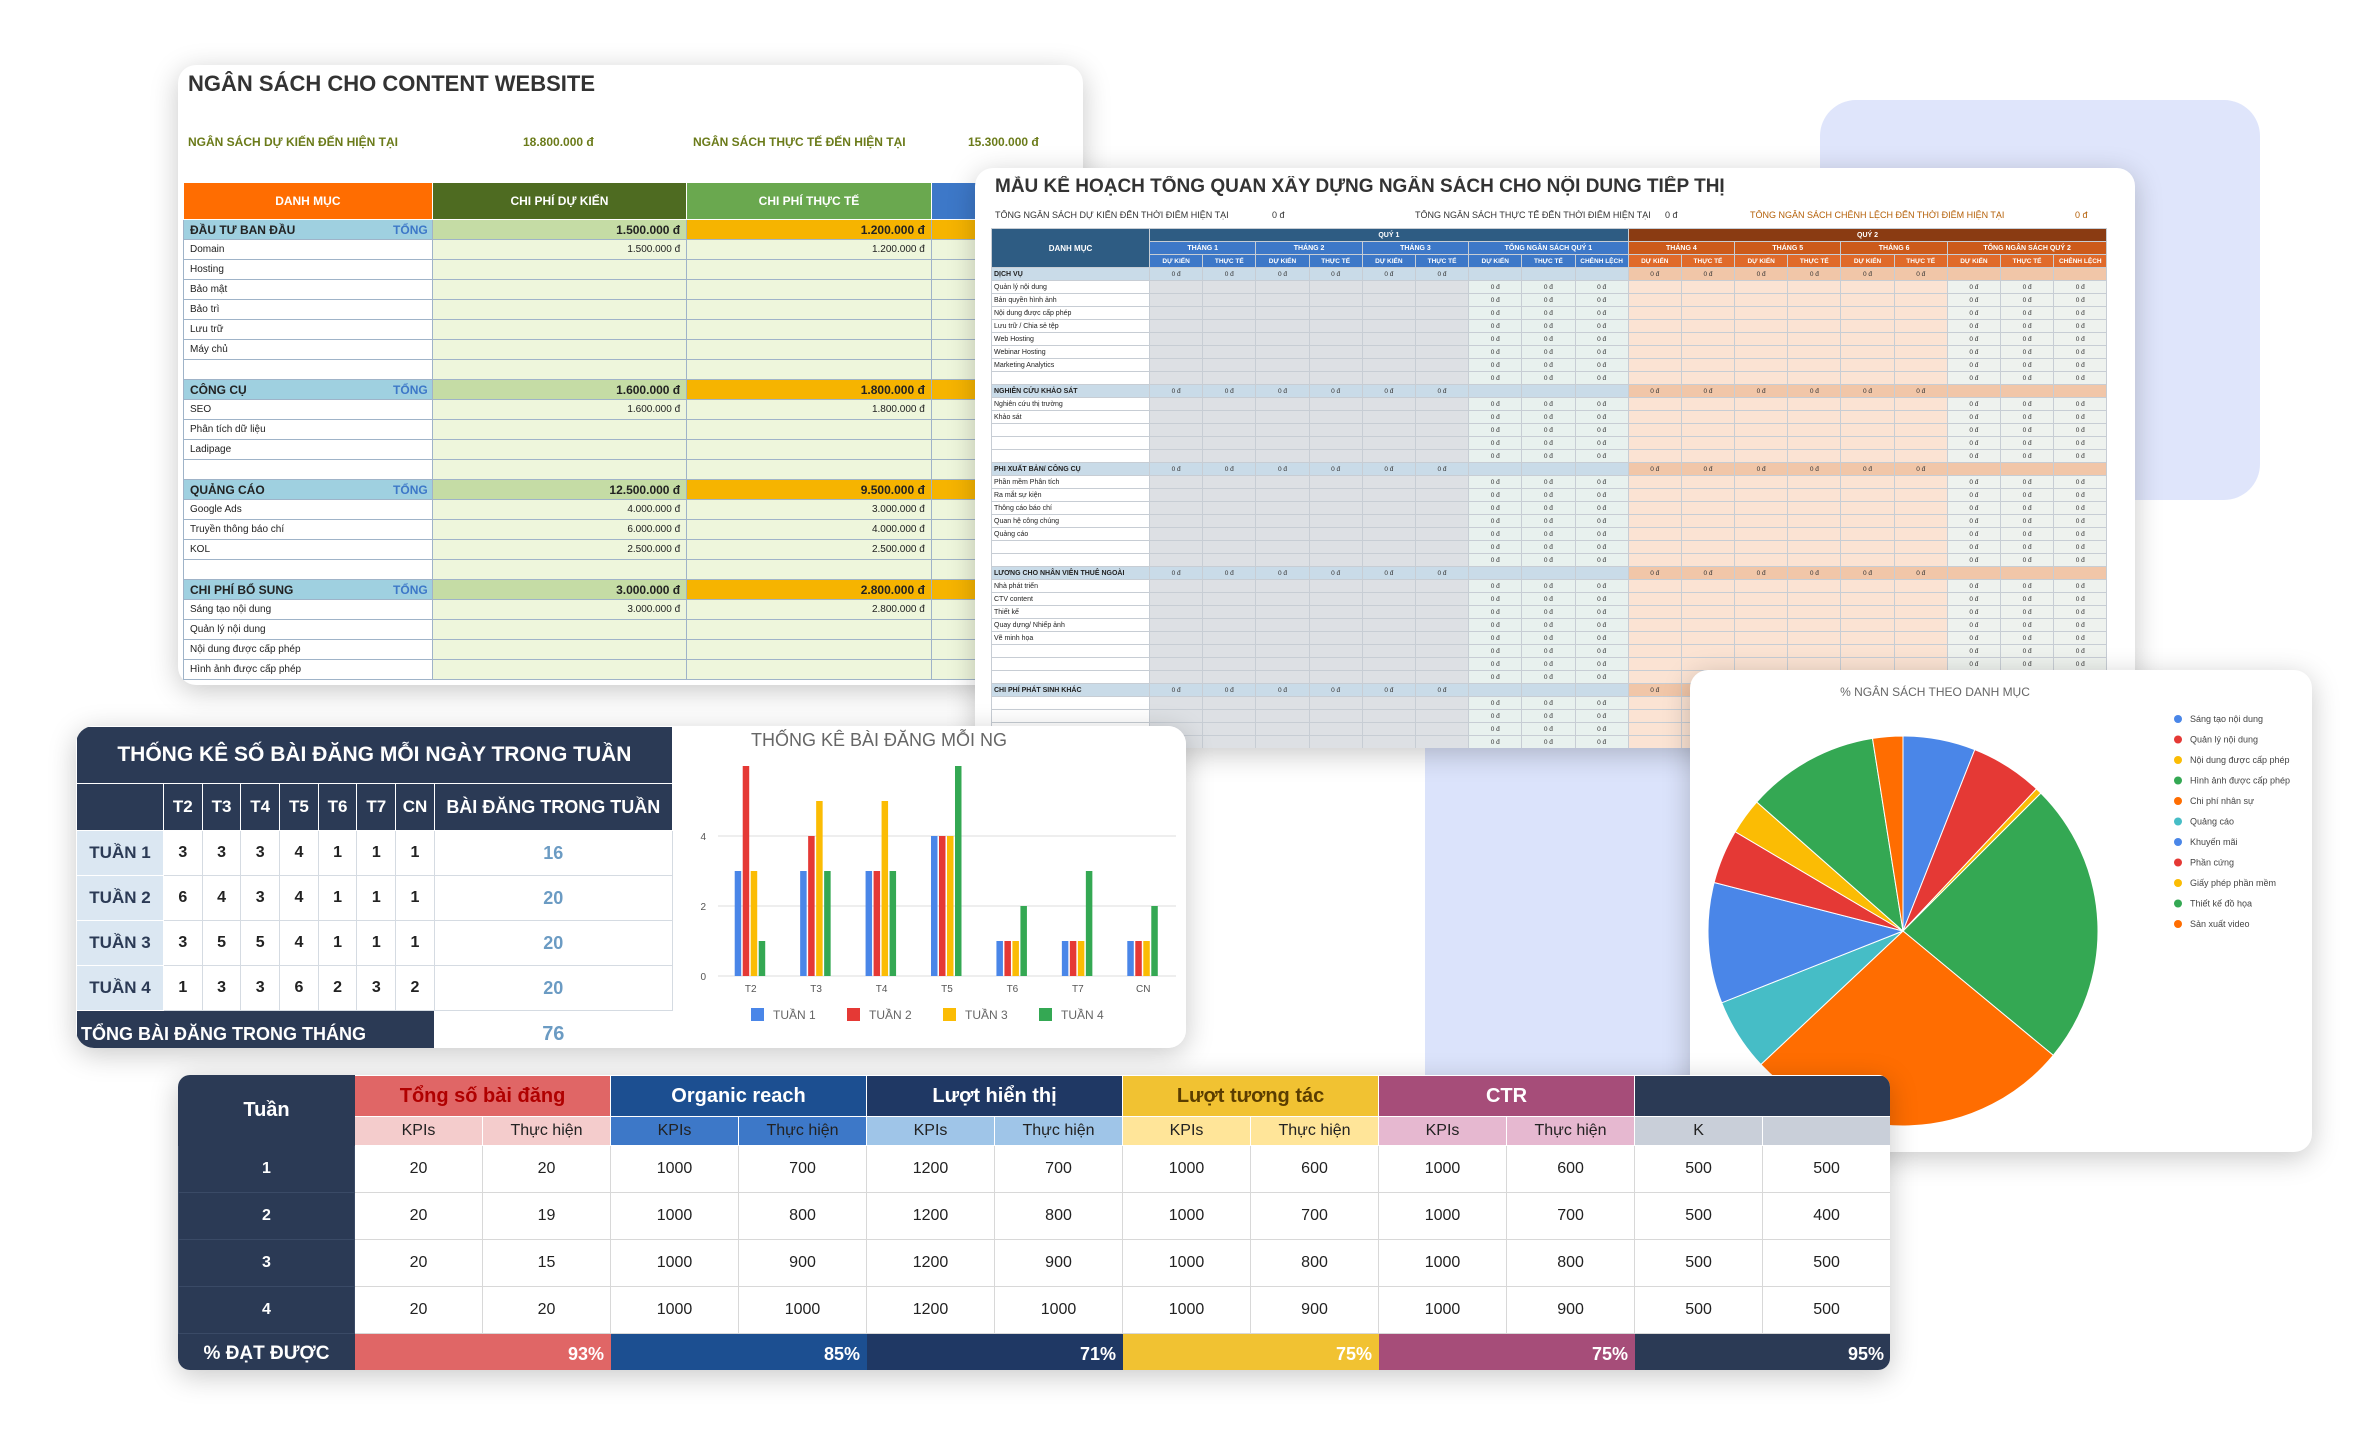 The height and width of the screenshot is (1440, 2353). I want to click on kpi-achieved-value: 75%, so click(1251, 1351).